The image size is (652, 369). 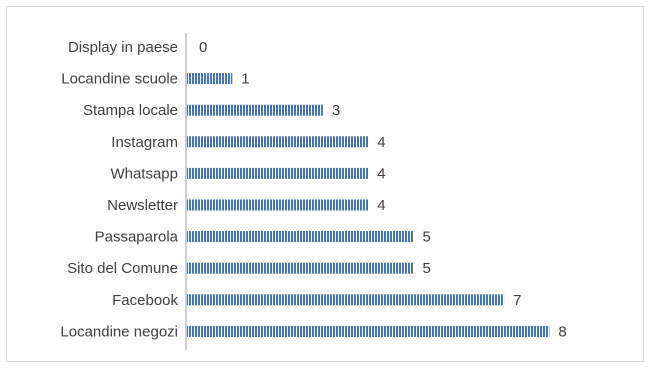 What do you see at coordinates (144, 142) in the screenshot?
I see `category-label: Instagram` at bounding box center [144, 142].